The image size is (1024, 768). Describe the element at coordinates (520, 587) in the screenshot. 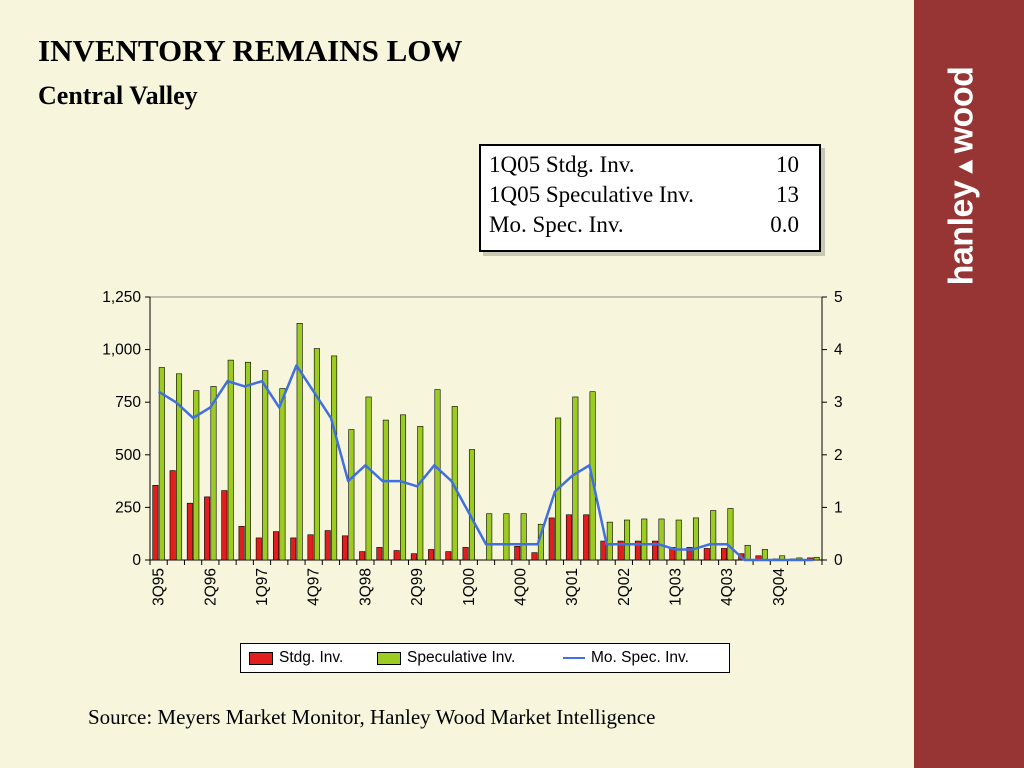

I see `x-tick-label: 4Q00` at that location.